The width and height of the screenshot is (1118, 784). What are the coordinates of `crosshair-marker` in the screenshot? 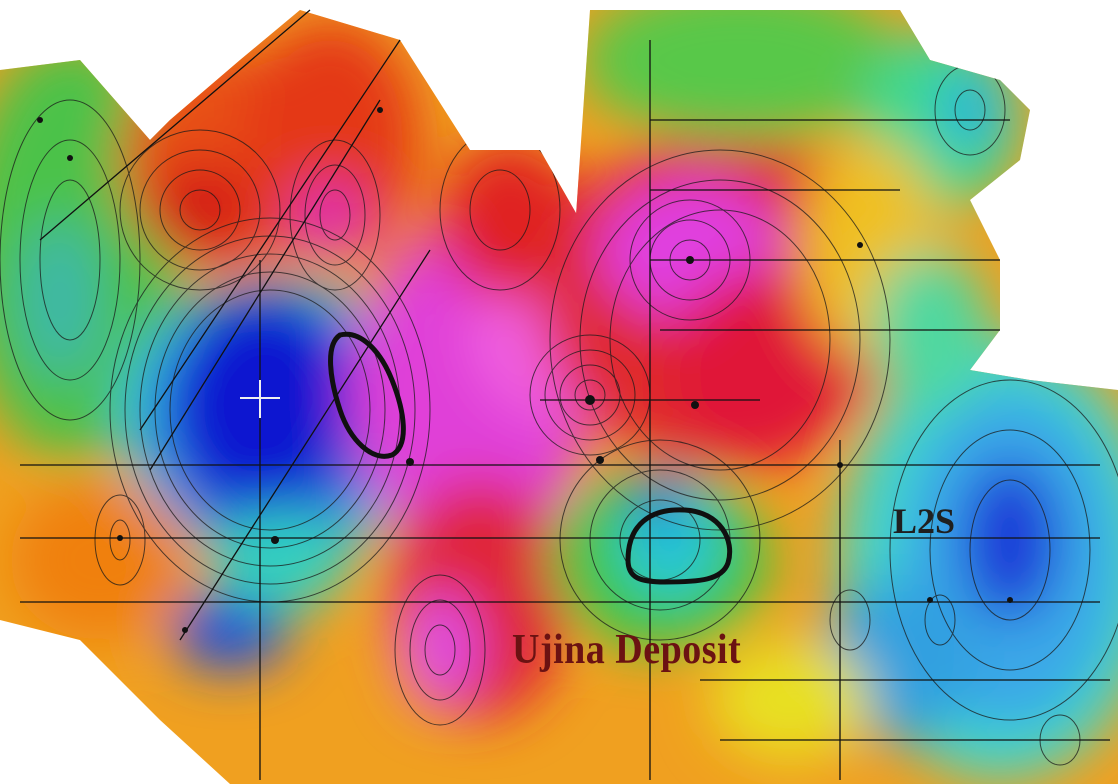 It's located at (260, 399).